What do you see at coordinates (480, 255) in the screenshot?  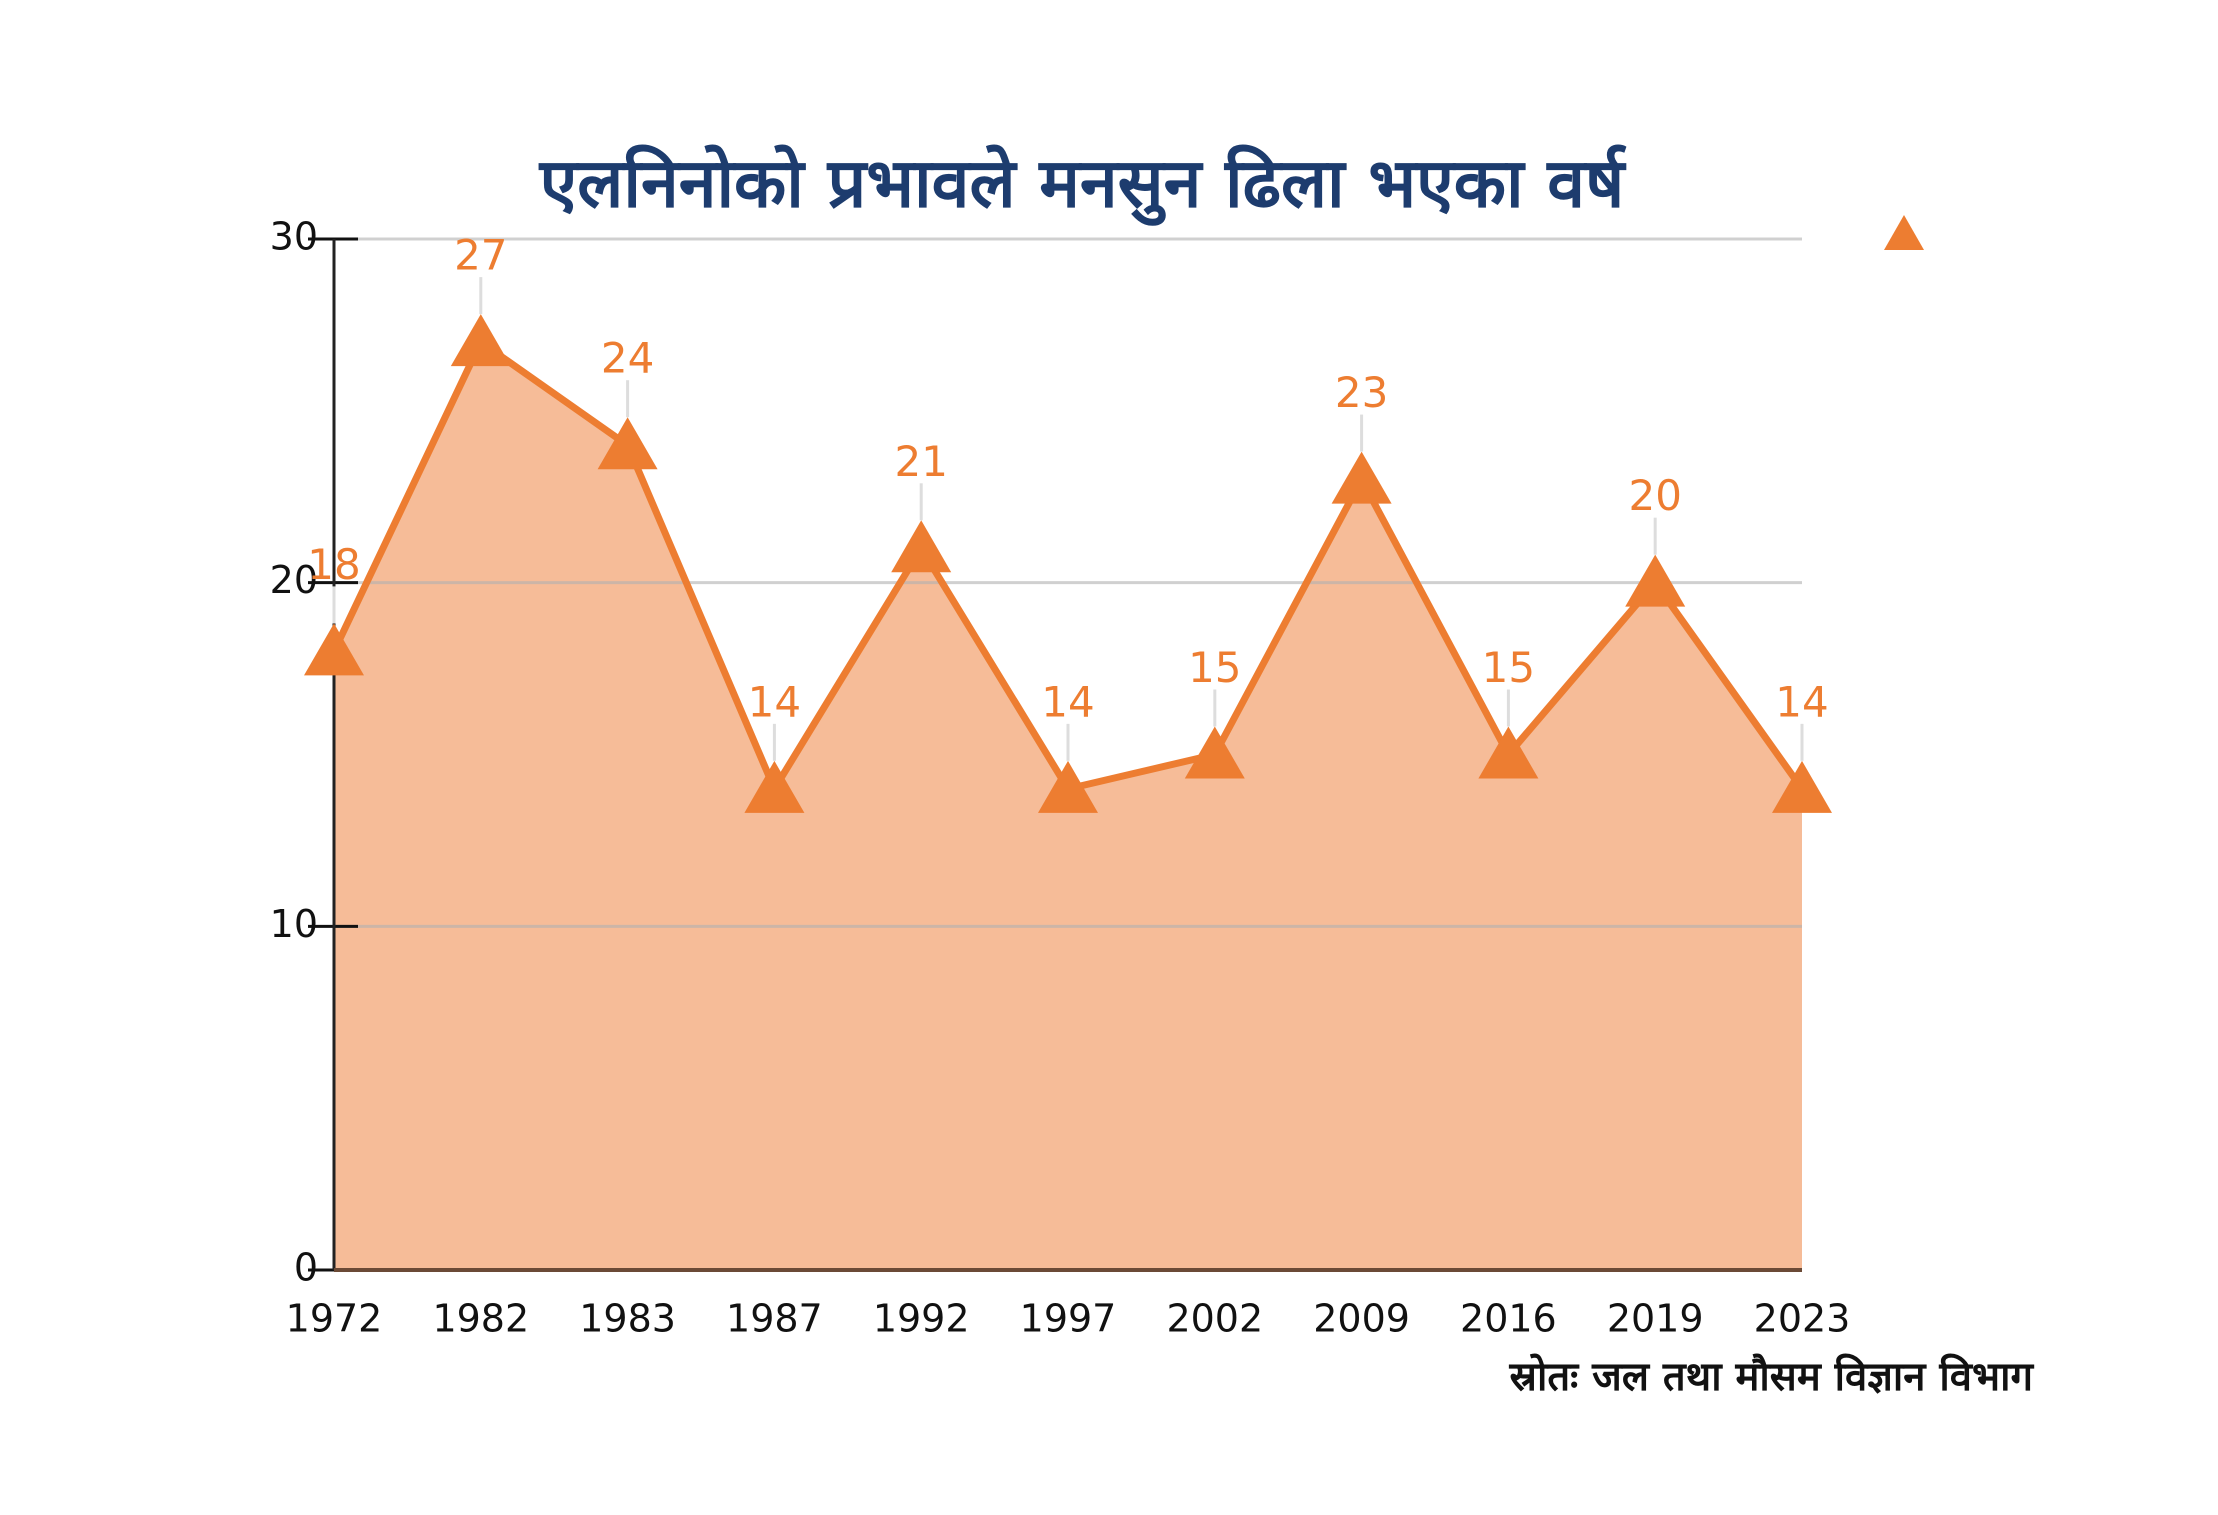 I see `data-label: 27` at bounding box center [480, 255].